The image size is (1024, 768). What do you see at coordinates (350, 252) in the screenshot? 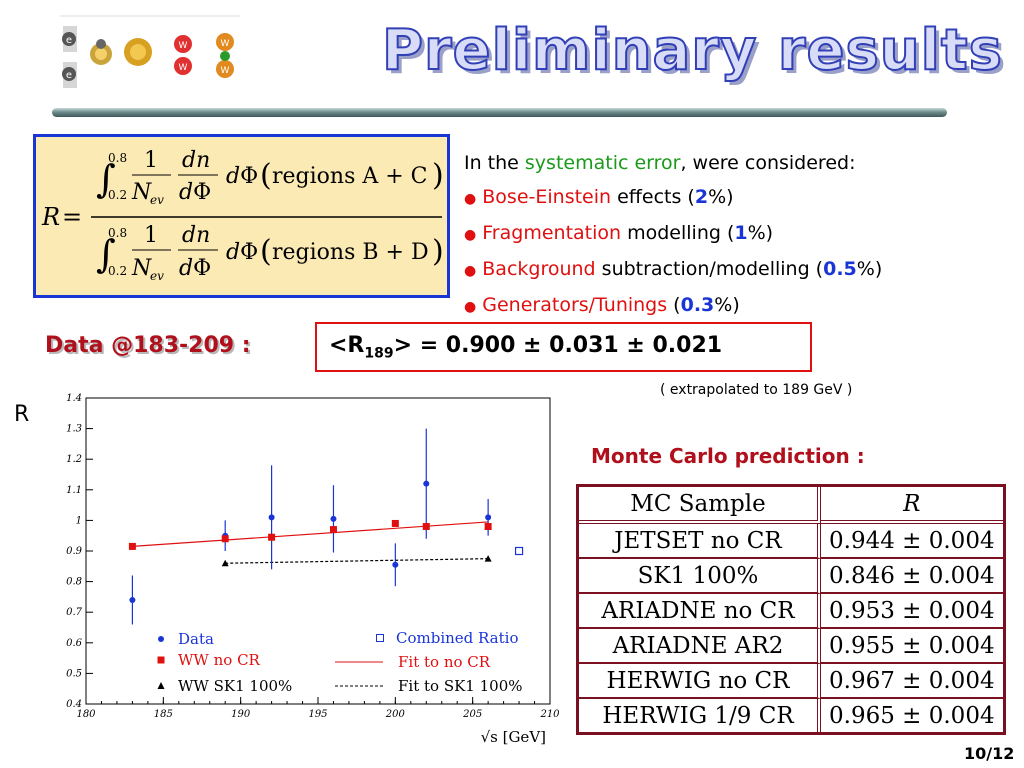
I see `denominator-region: regions B + D` at bounding box center [350, 252].